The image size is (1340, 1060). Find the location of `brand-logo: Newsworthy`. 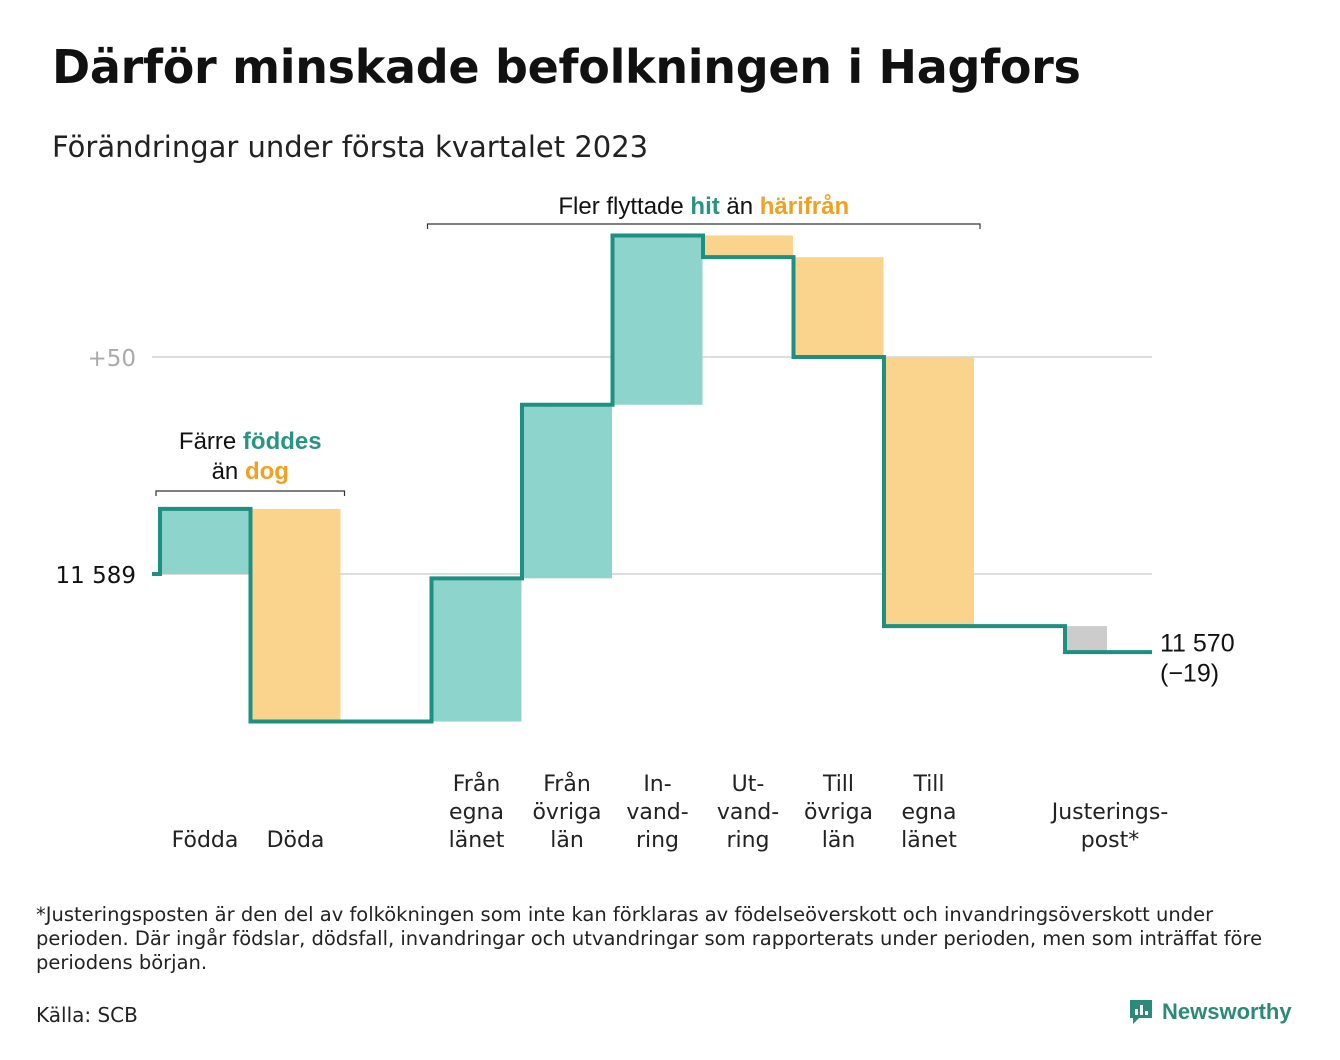

brand-logo: Newsworthy is located at coordinates (1210, 1012).